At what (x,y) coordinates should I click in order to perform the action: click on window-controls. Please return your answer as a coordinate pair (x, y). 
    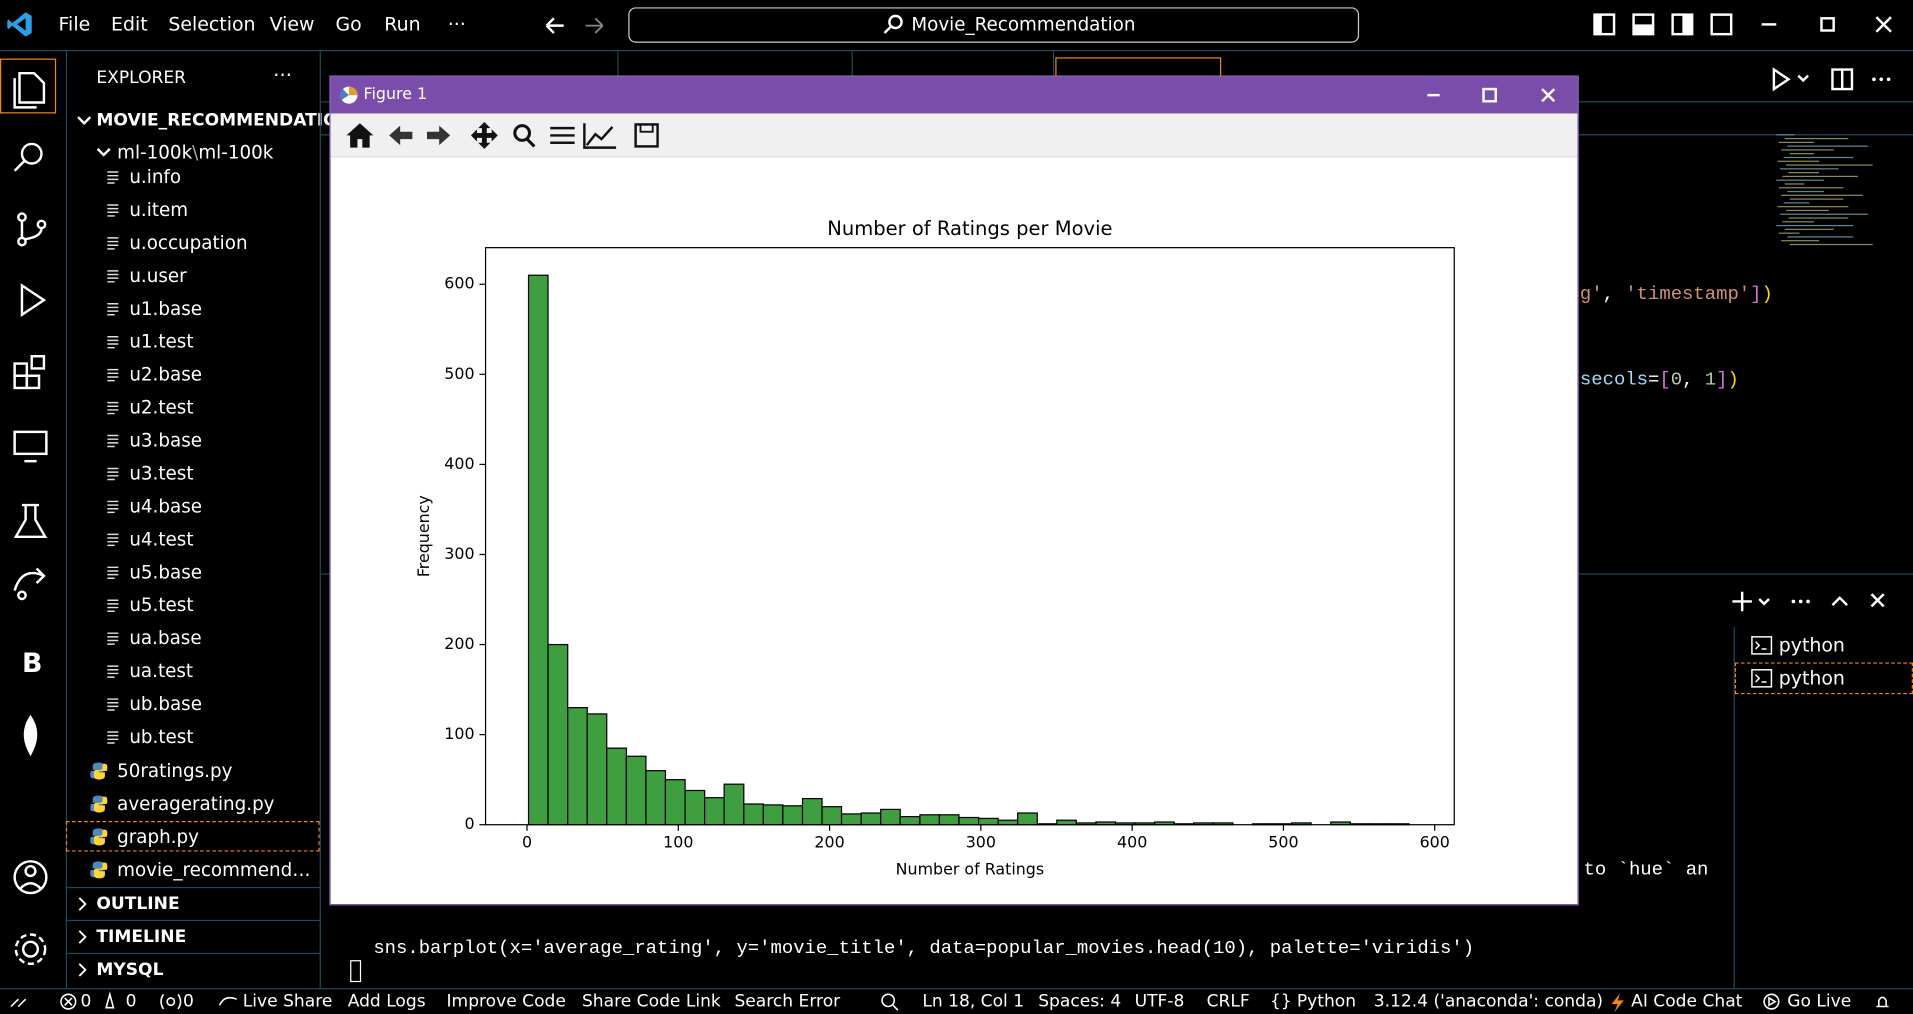
    Looking at the image, I should click on (1830, 24).